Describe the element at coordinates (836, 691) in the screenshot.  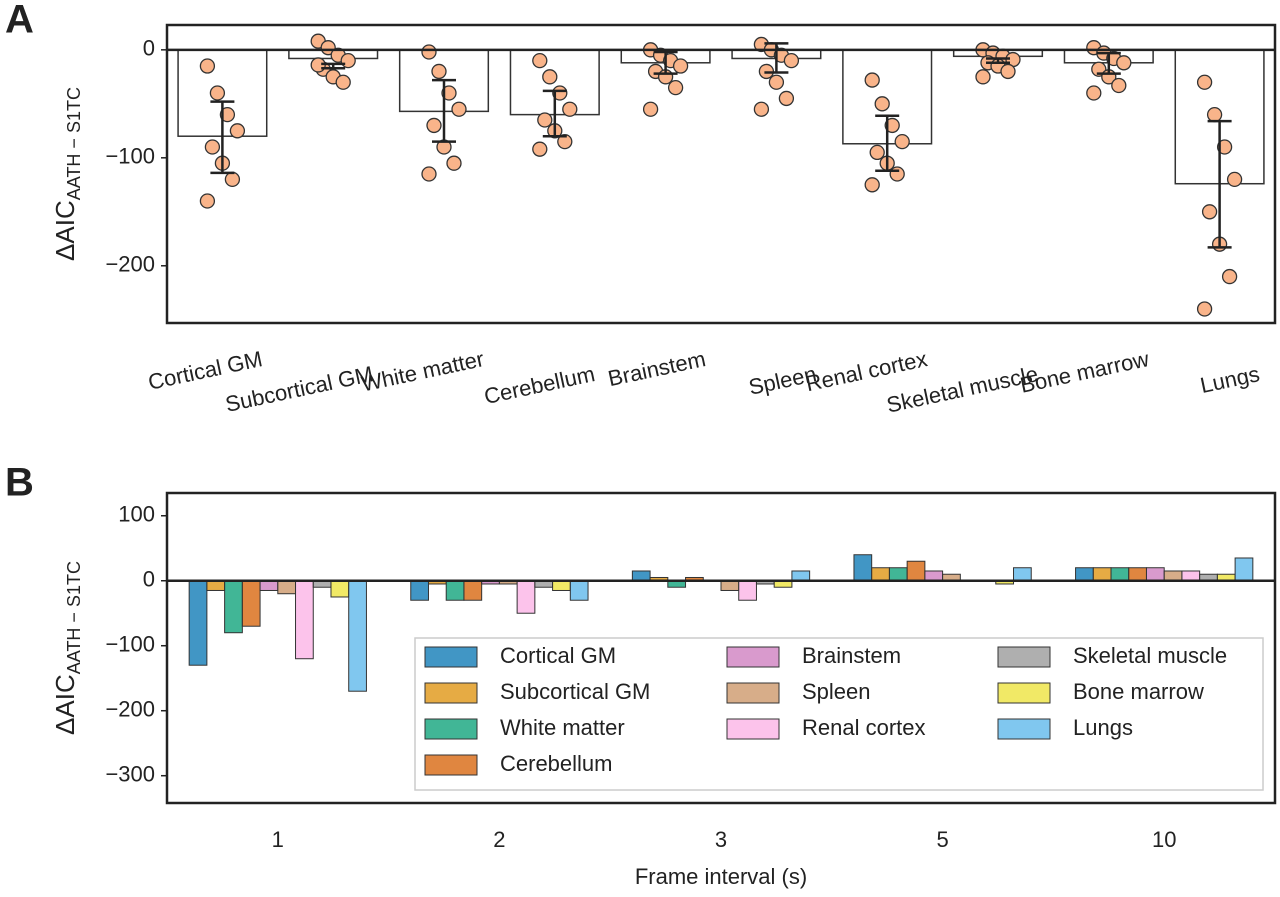
I see `legend-label: Spleen` at that location.